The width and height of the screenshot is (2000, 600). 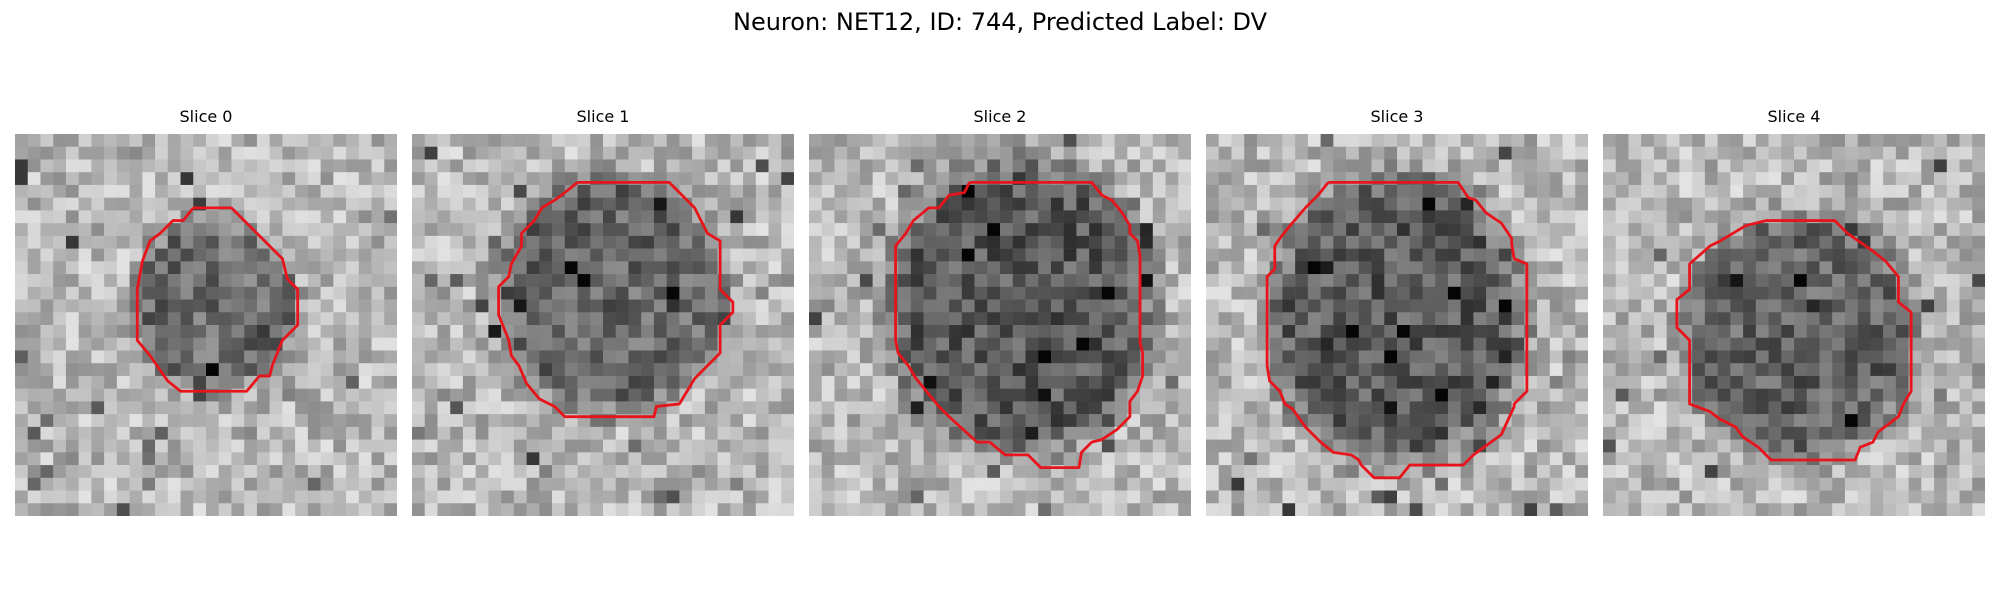 I want to click on slice-panel-1: Slice 1, so click(x=603, y=312).